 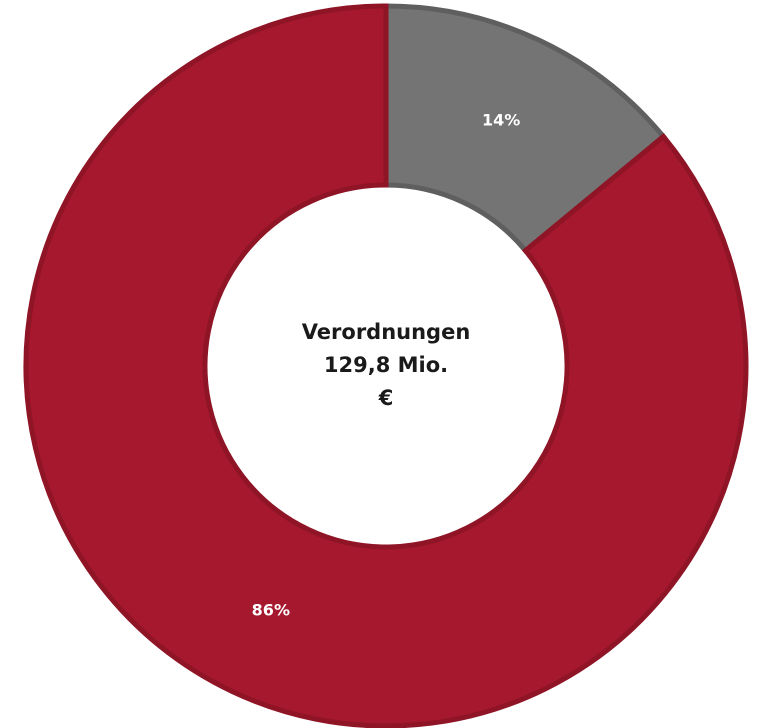 What do you see at coordinates (271, 609) in the screenshot?
I see `data-label: 86%` at bounding box center [271, 609].